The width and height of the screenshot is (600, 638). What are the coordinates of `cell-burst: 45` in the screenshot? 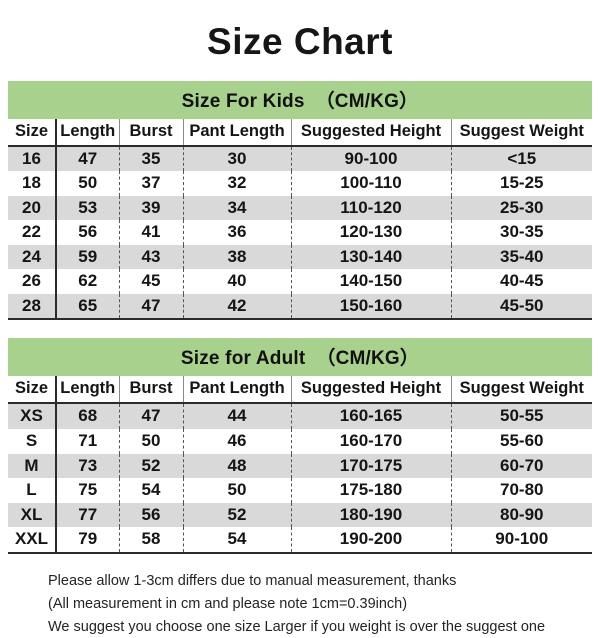 It's located at (150, 281).